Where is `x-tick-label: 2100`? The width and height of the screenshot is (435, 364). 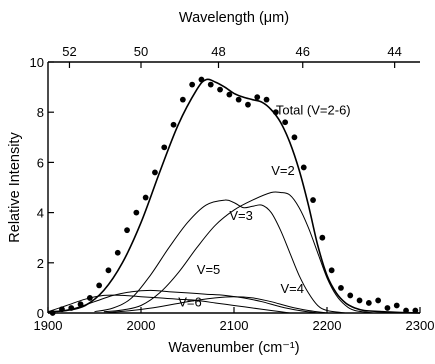
x-tick-label: 2100 is located at coordinates (234, 325).